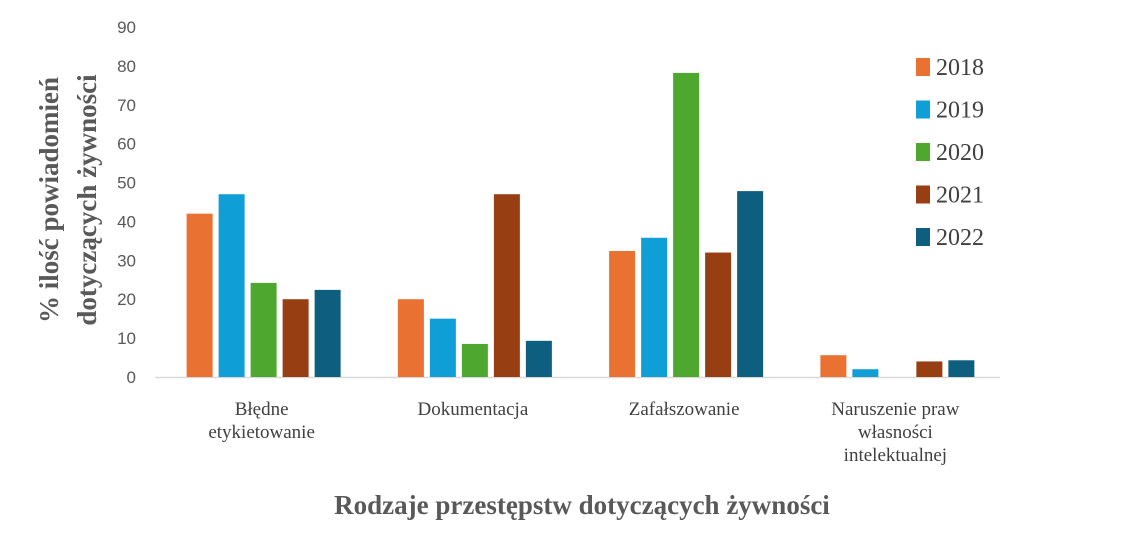 This screenshot has height=556, width=1140. What do you see at coordinates (582, 505) in the screenshot?
I see `x-axis-title: Rodzaje przestępstw dotyczących żywności` at bounding box center [582, 505].